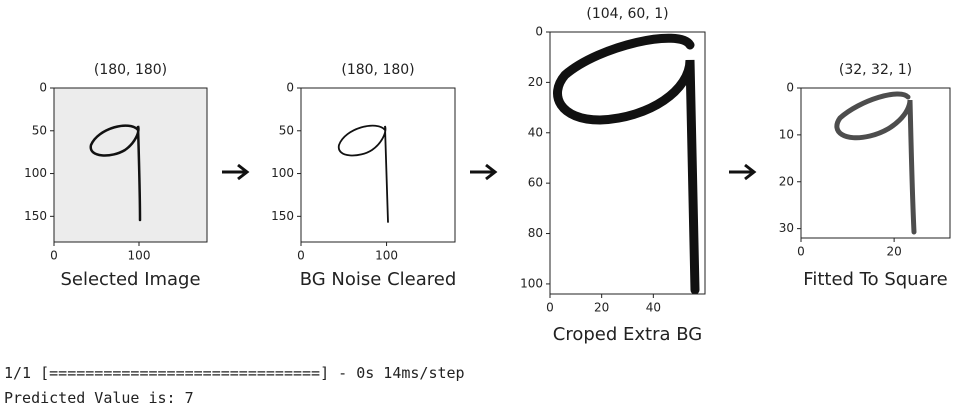 The image size is (963, 410). What do you see at coordinates (627, 14) in the screenshot?
I see `panel-title: (104, 60, 1)` at bounding box center [627, 14].